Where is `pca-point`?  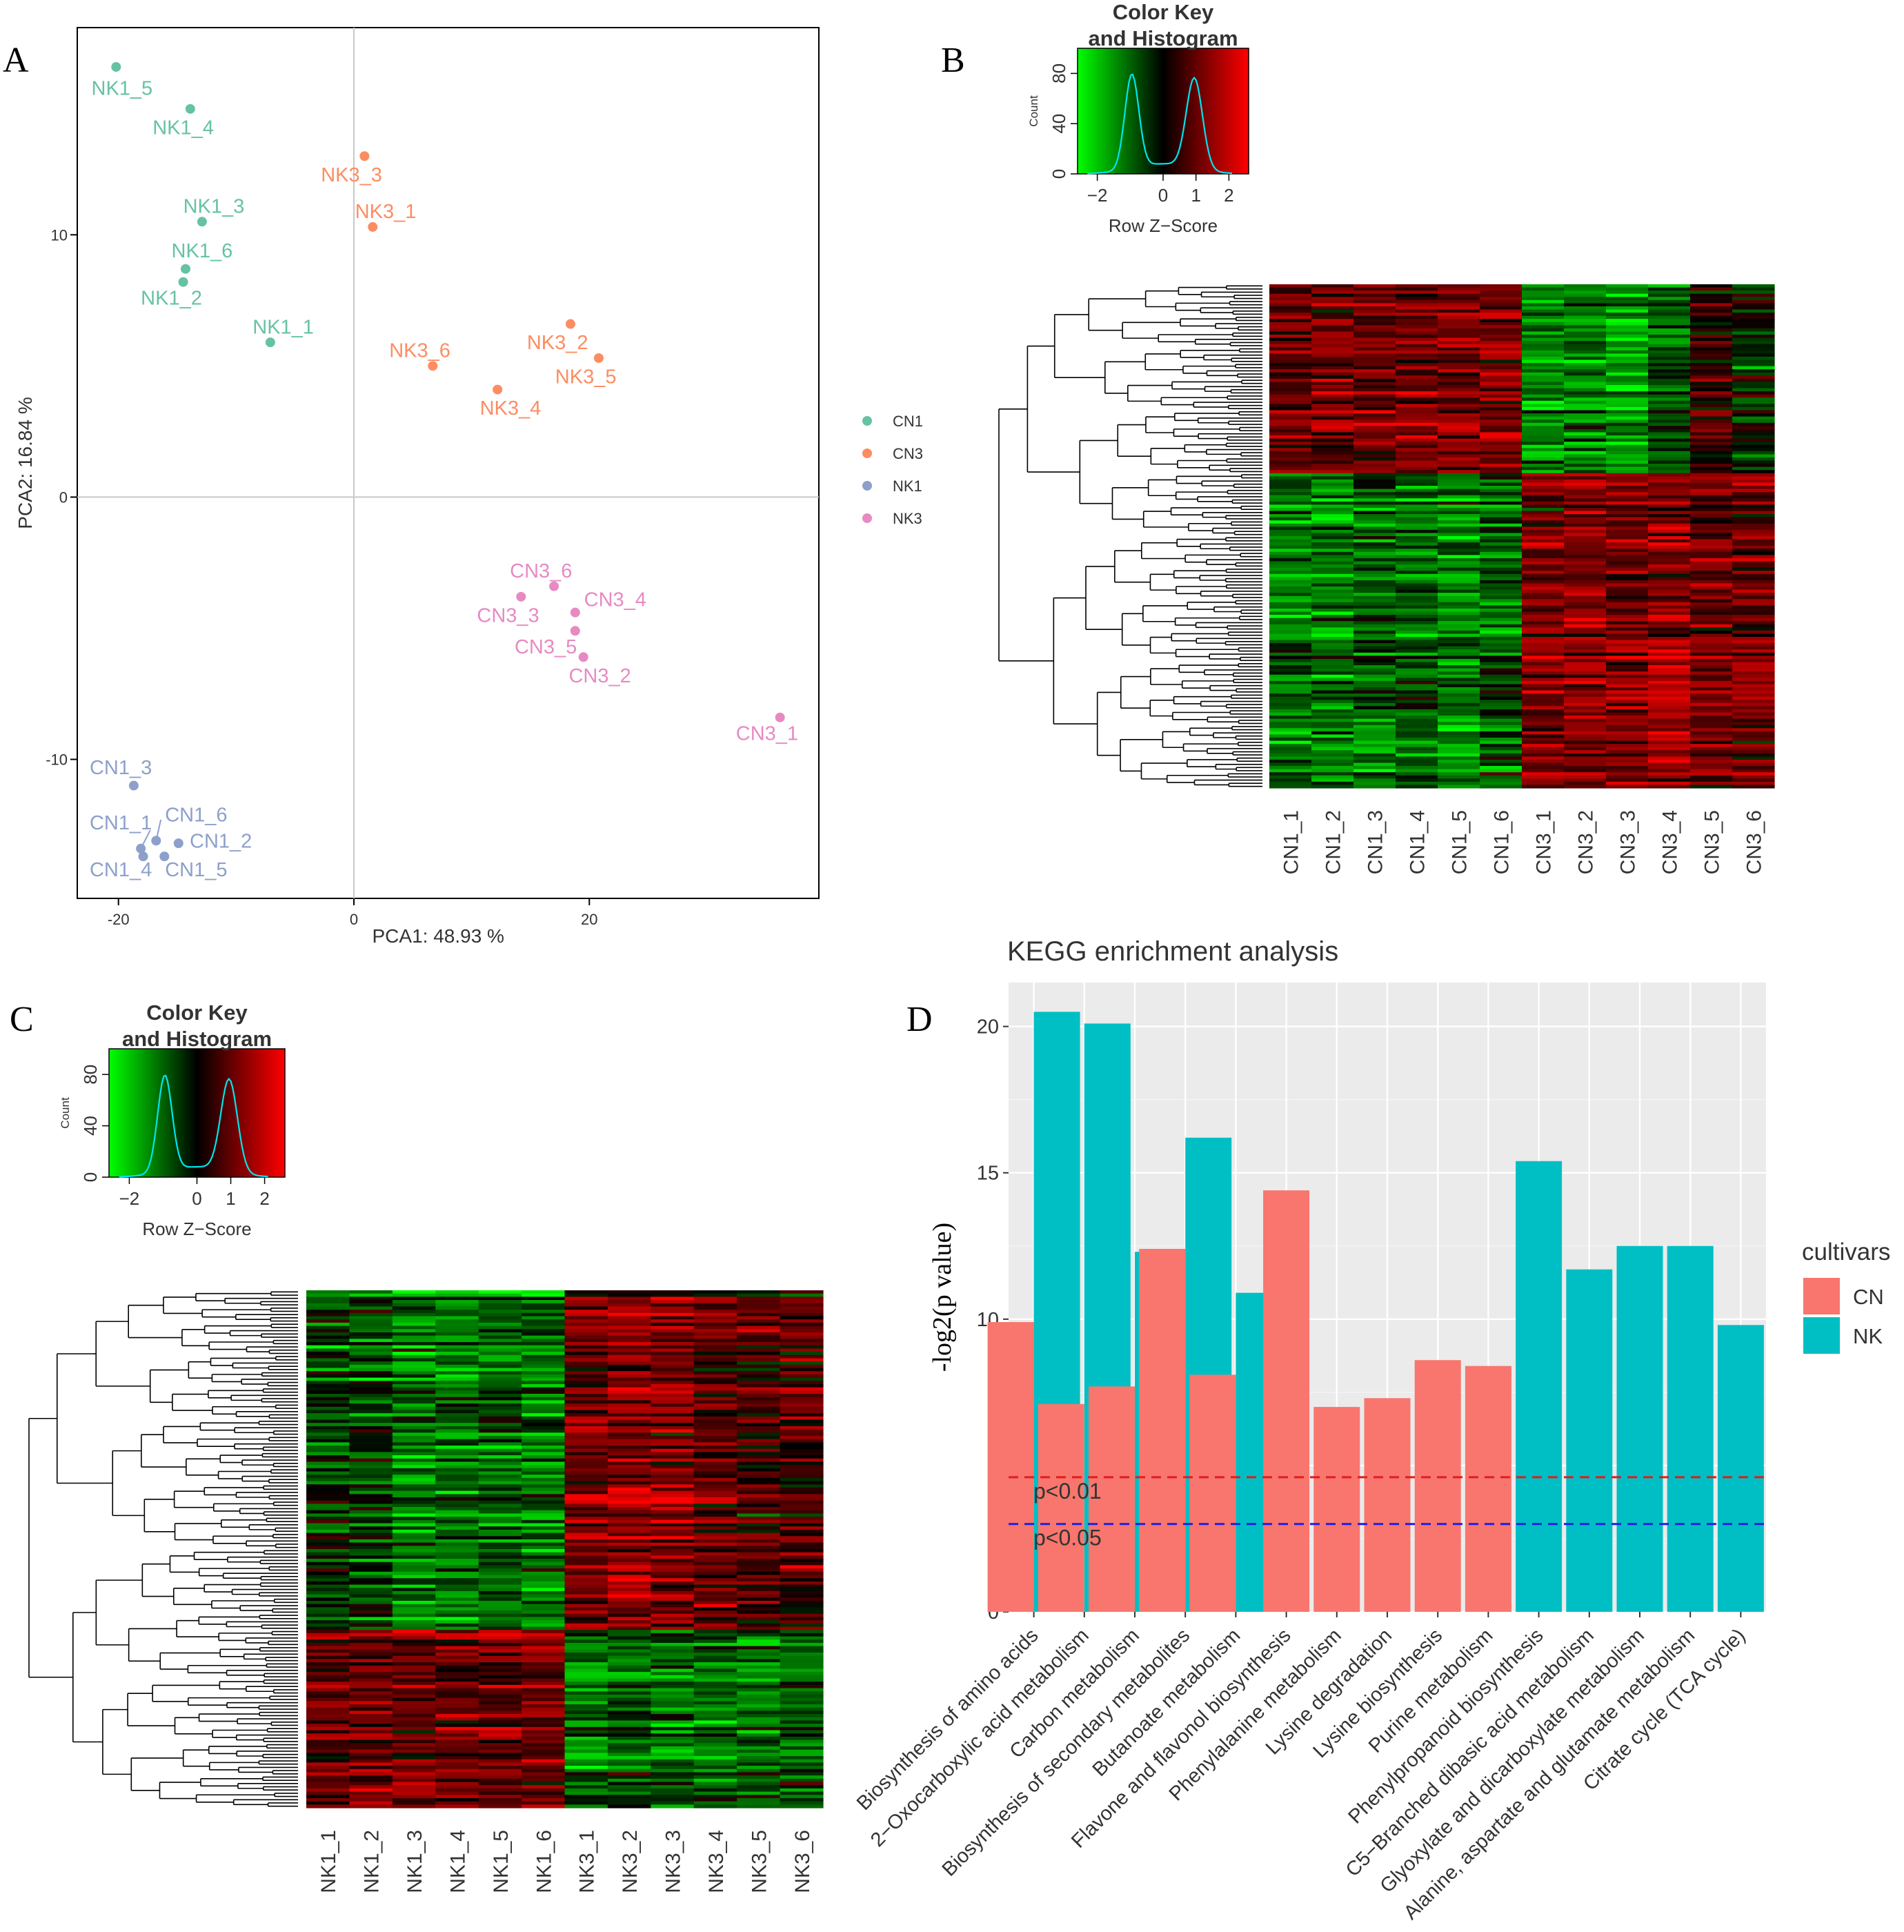
pca-point is located at coordinates (185, 269).